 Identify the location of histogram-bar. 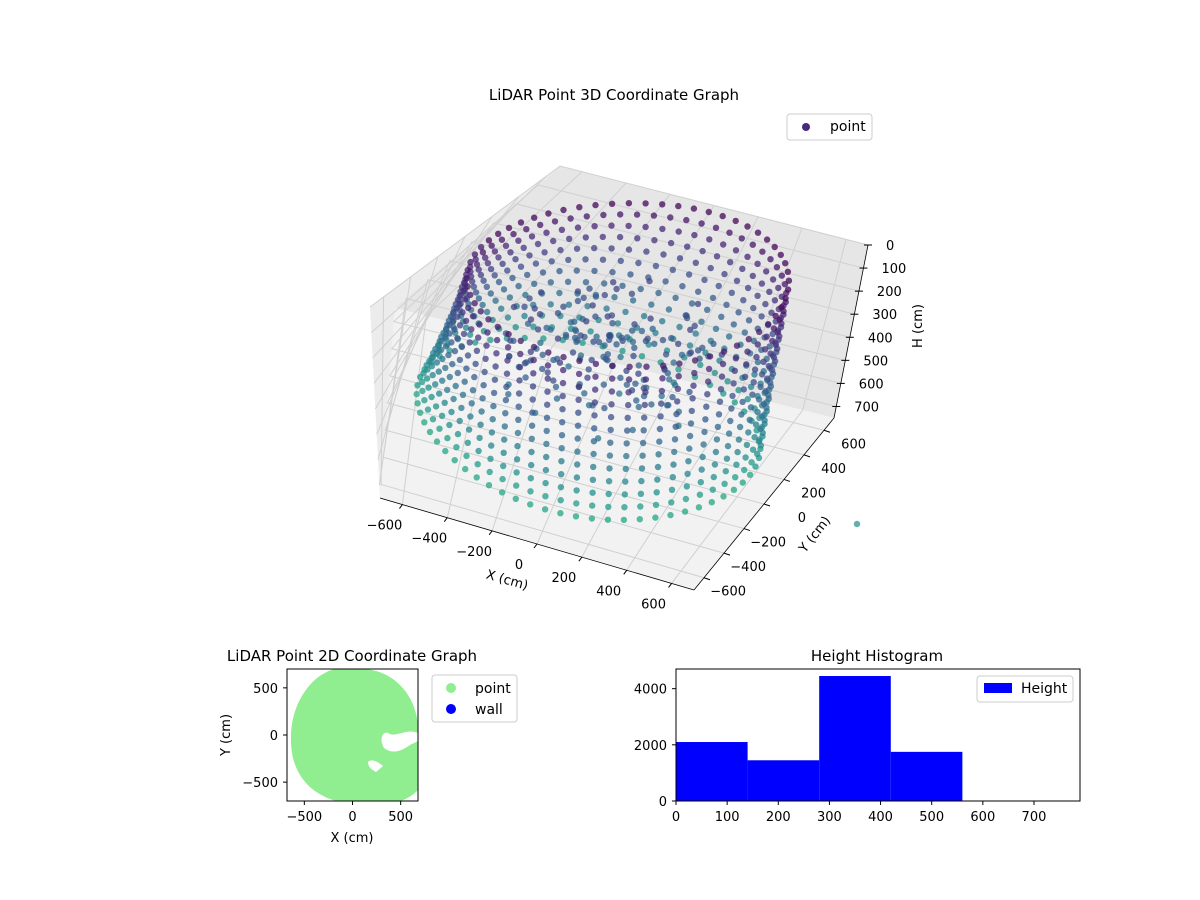
(855, 738).